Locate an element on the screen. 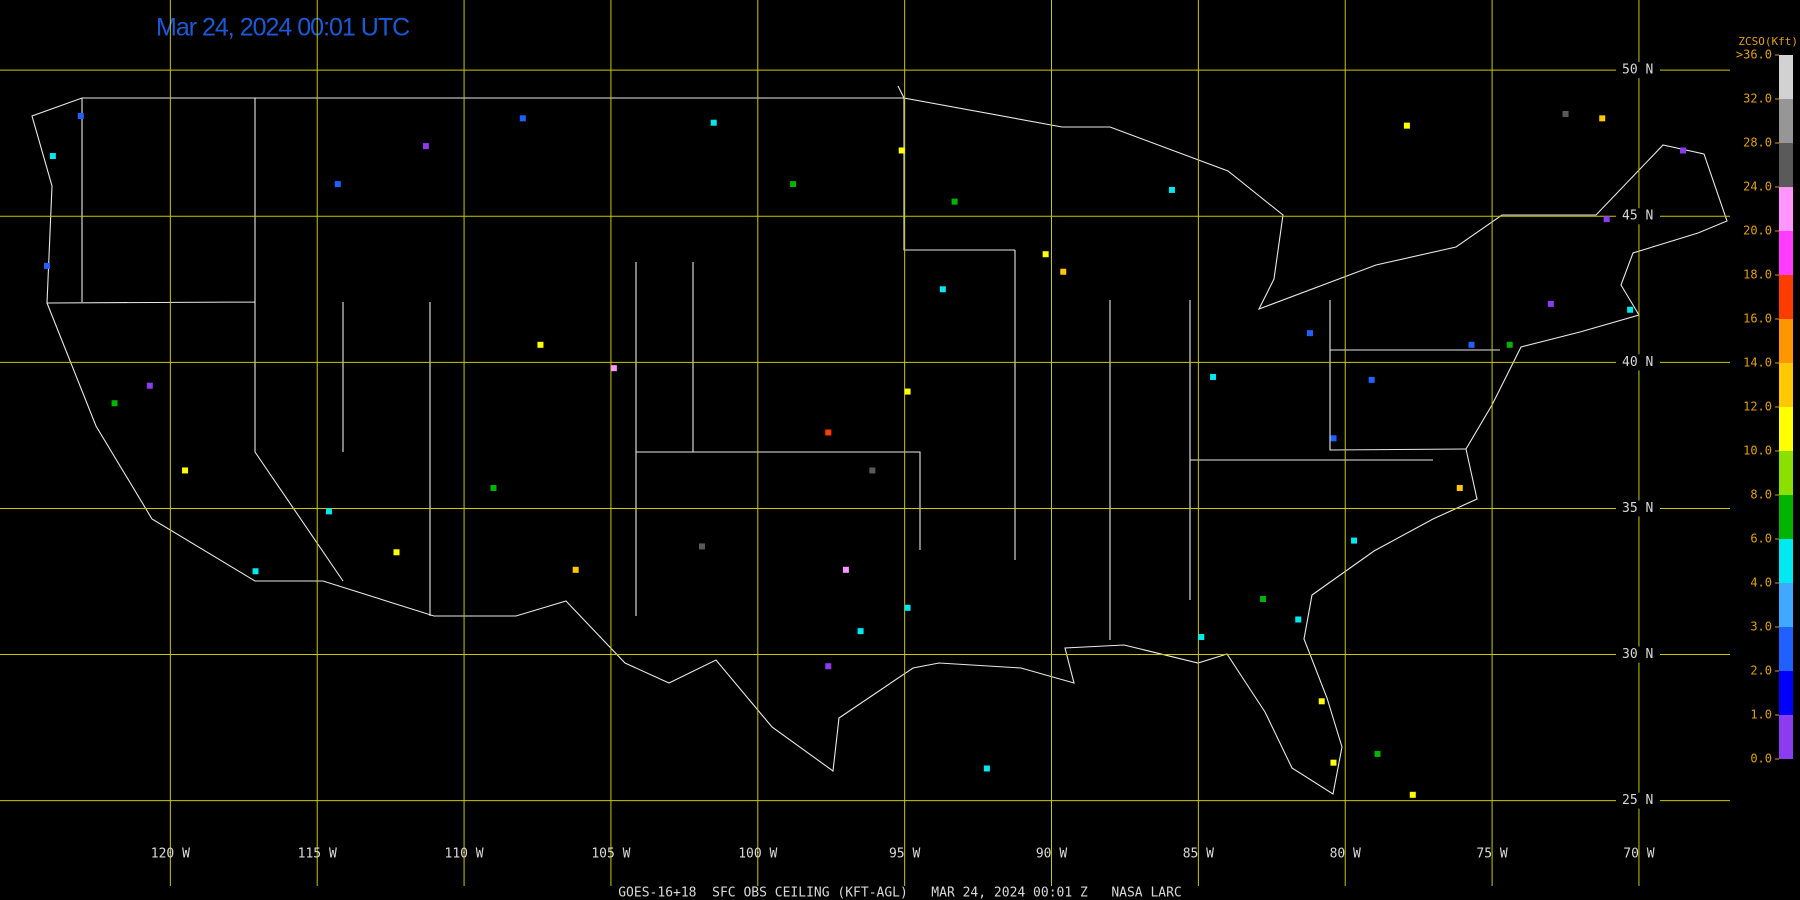 The width and height of the screenshot is (1800, 900). lon-label: 95 W is located at coordinates (904, 854).